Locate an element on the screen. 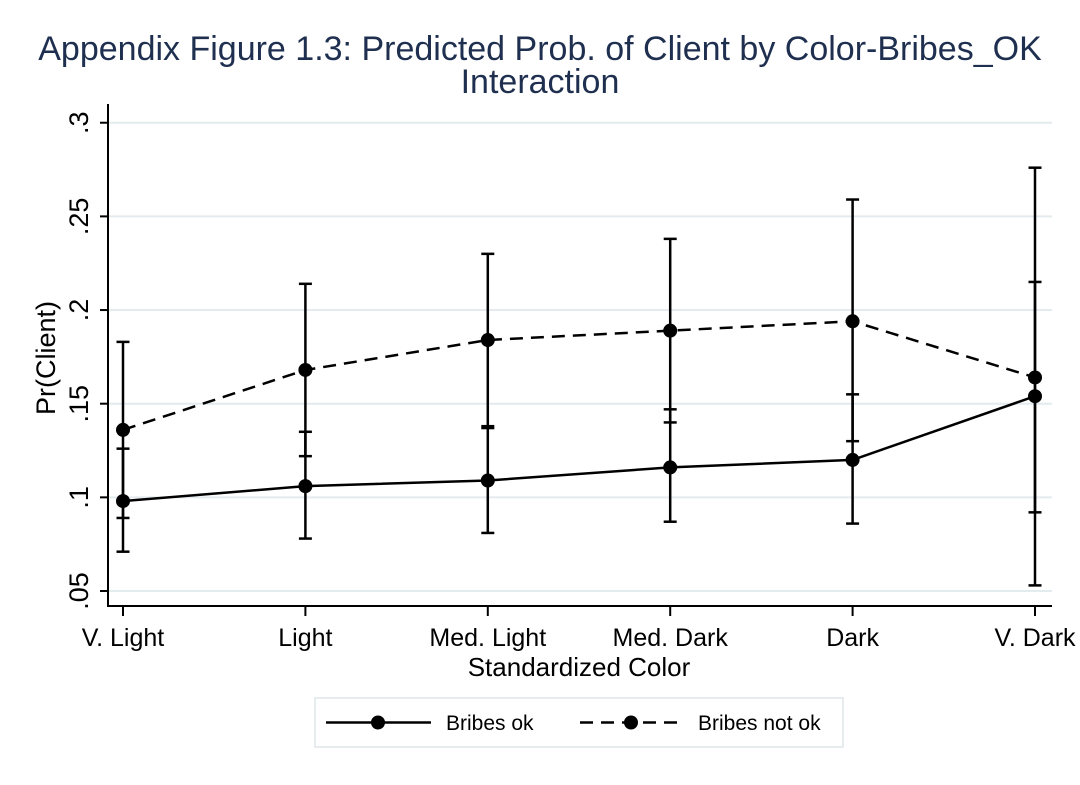 This screenshot has height=785, width=1080. y-tick-label-25: .25 is located at coordinates (79, 217).